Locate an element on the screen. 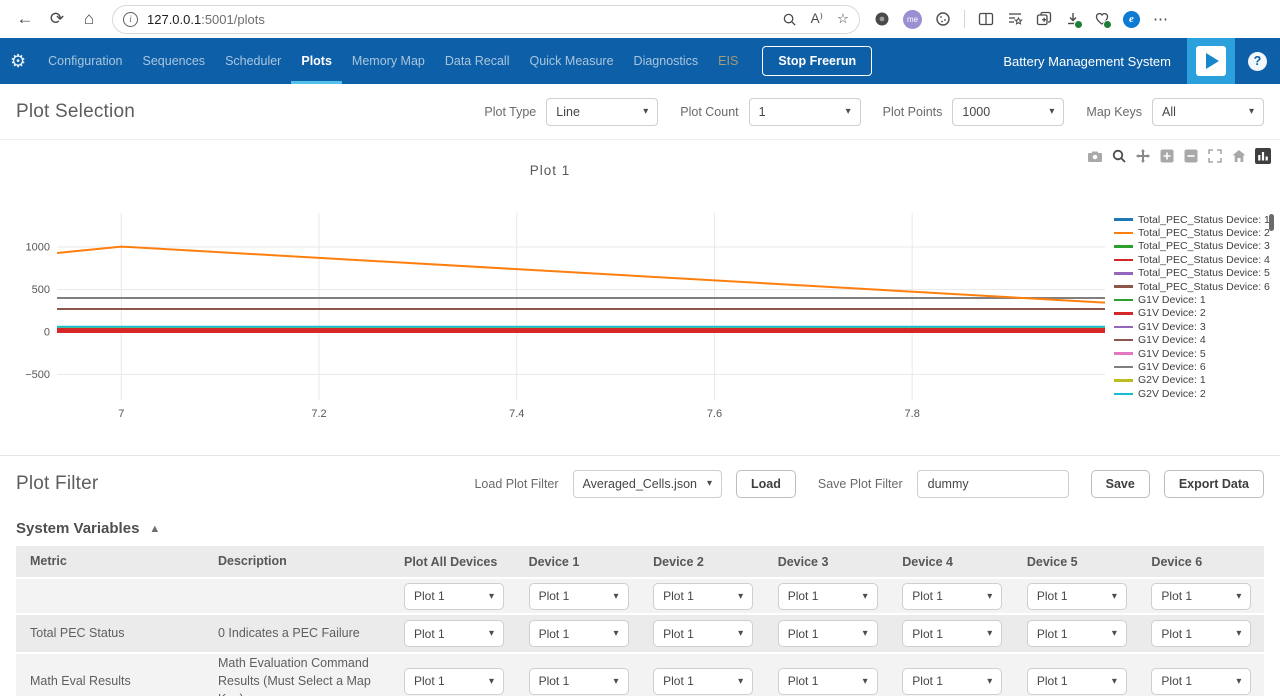 Image resolution: width=1280 pixels, height=696 pixels. play-tile-button is located at coordinates (1211, 61).